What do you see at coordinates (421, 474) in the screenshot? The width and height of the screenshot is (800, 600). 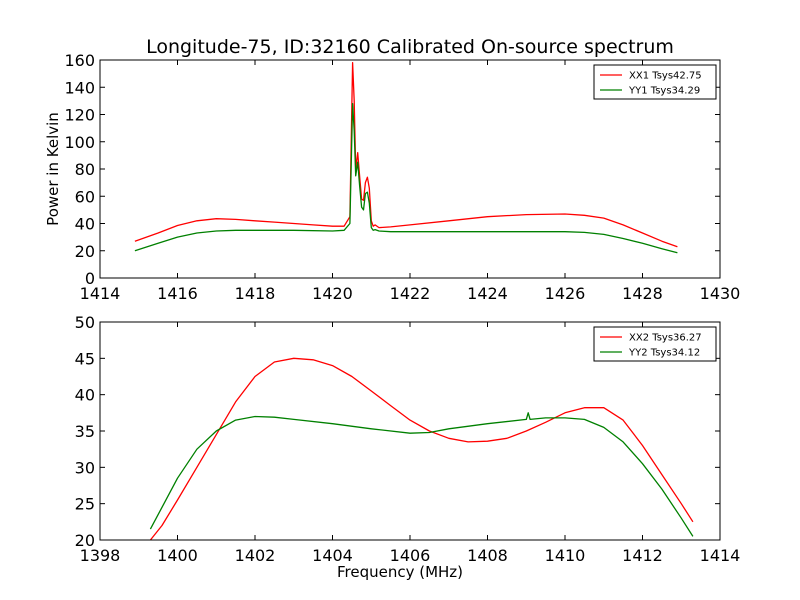 I see `series-line-yy2` at bounding box center [421, 474].